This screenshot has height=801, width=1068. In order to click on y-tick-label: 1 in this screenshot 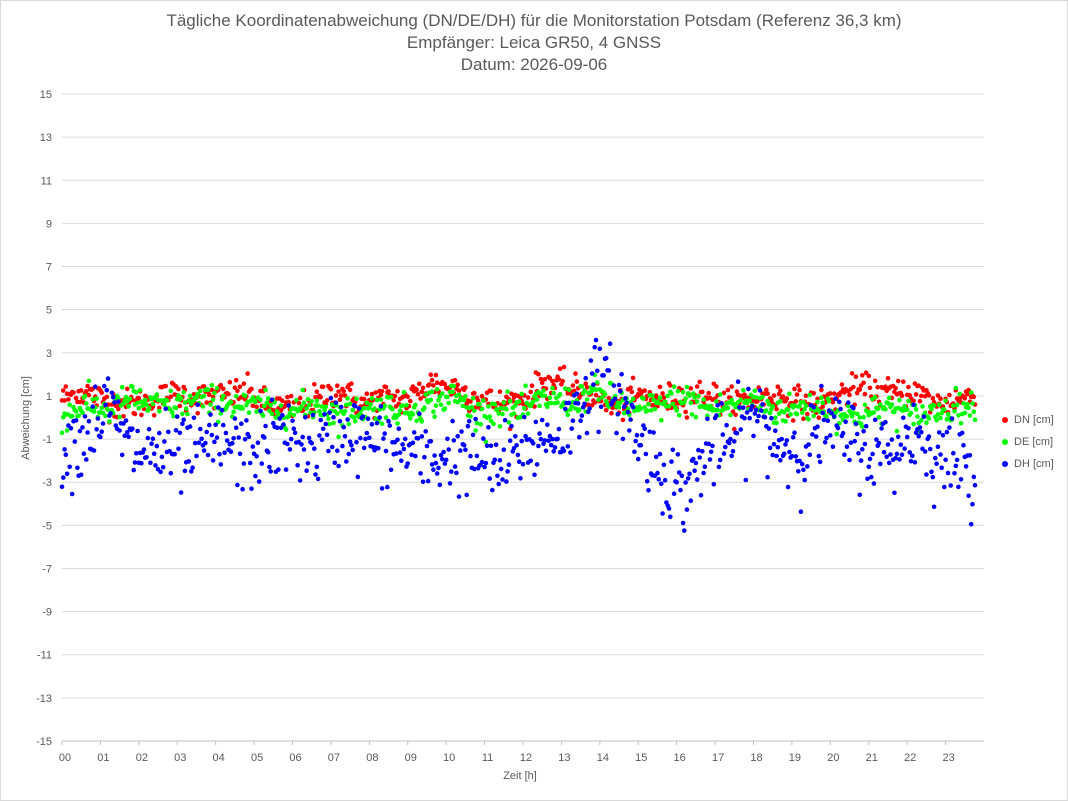, I will do `click(49, 397)`.